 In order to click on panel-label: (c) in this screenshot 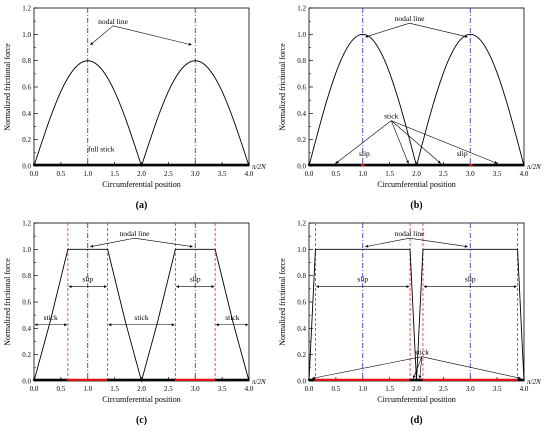, I will do `click(141, 420)`.